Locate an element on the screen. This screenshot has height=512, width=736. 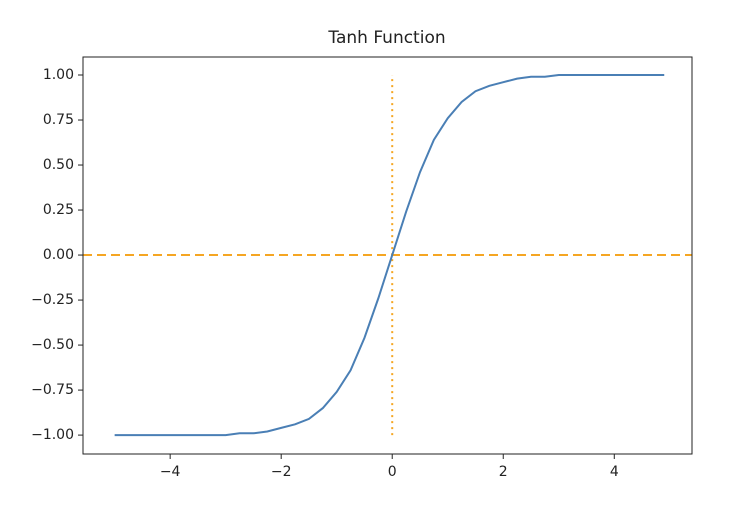
x-tick-label: −2 is located at coordinates (281, 472).